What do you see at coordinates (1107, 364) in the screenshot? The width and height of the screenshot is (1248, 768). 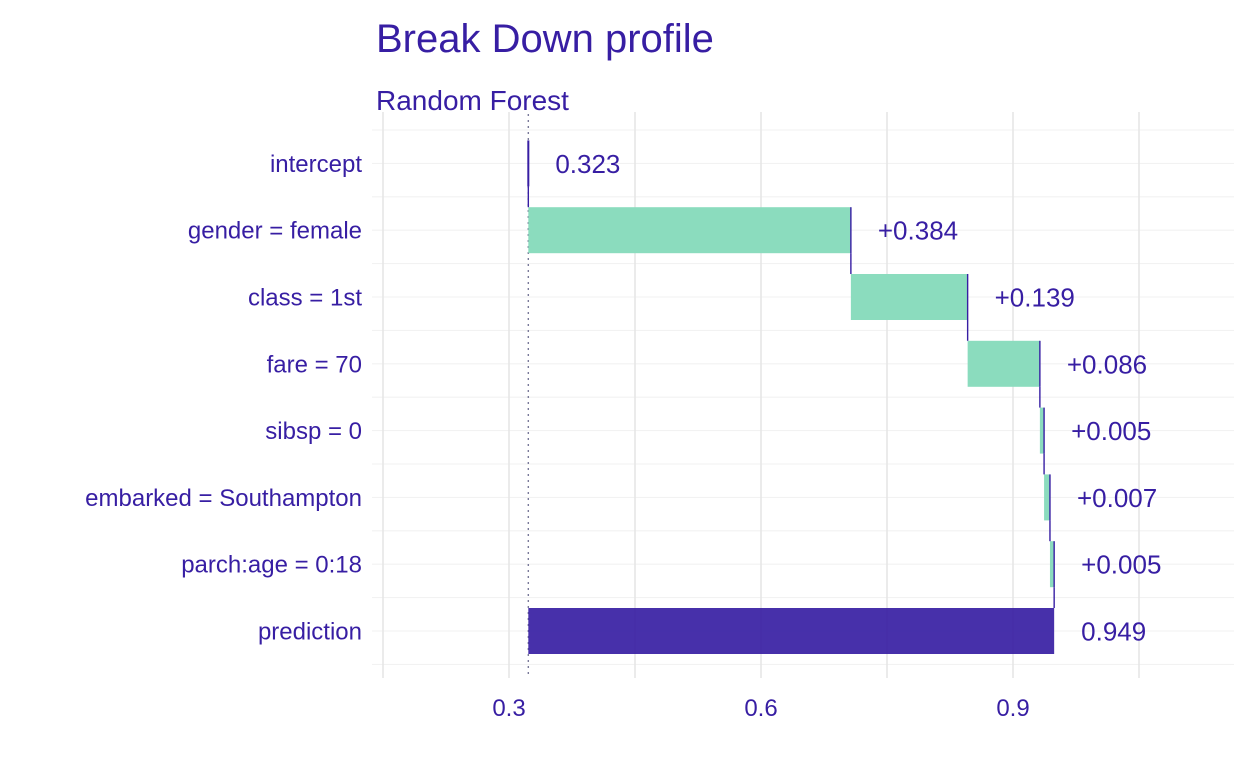 I see `data-label: +0.086` at bounding box center [1107, 364].